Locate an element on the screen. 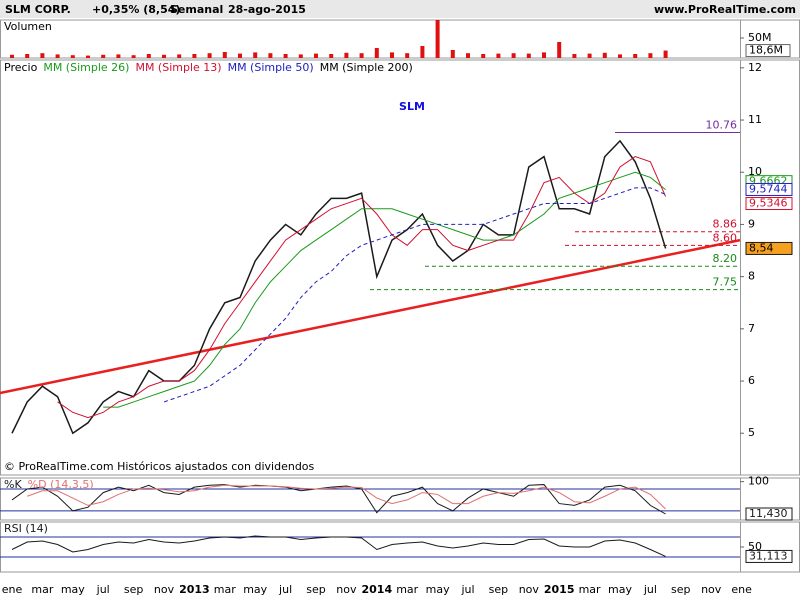  header-bar is located at coordinates (400, 9).